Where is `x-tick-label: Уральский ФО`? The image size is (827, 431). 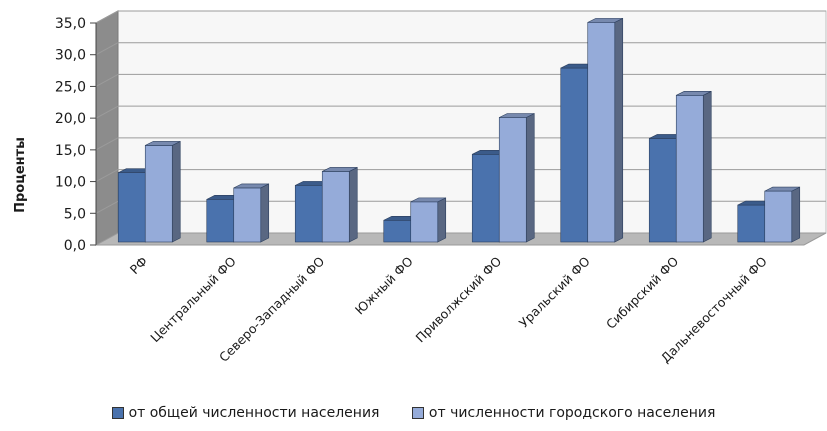 x-tick-label: Уральский ФО is located at coordinates (554, 291).